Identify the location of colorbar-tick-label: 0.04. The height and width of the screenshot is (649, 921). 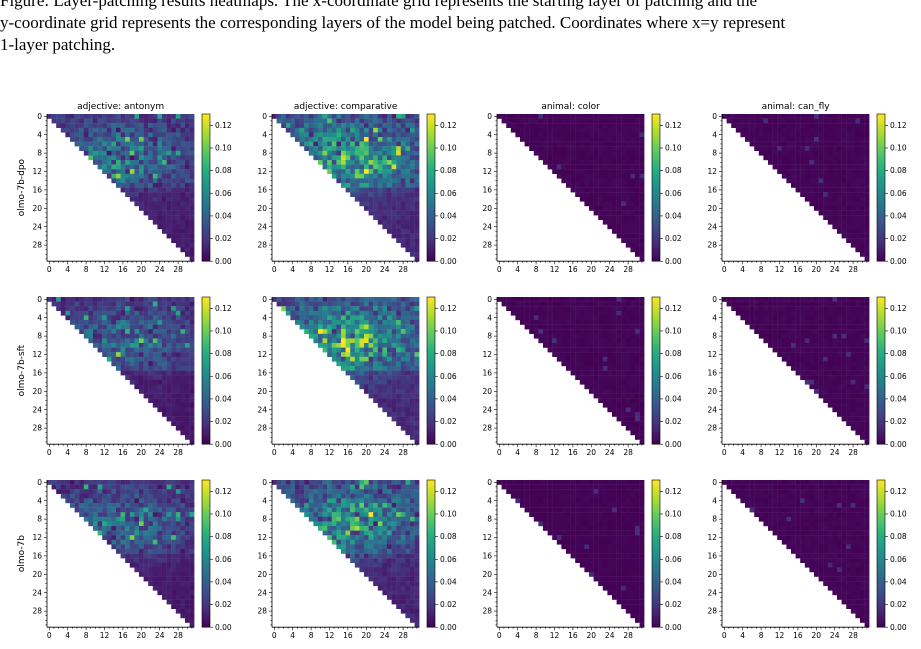
(448, 399).